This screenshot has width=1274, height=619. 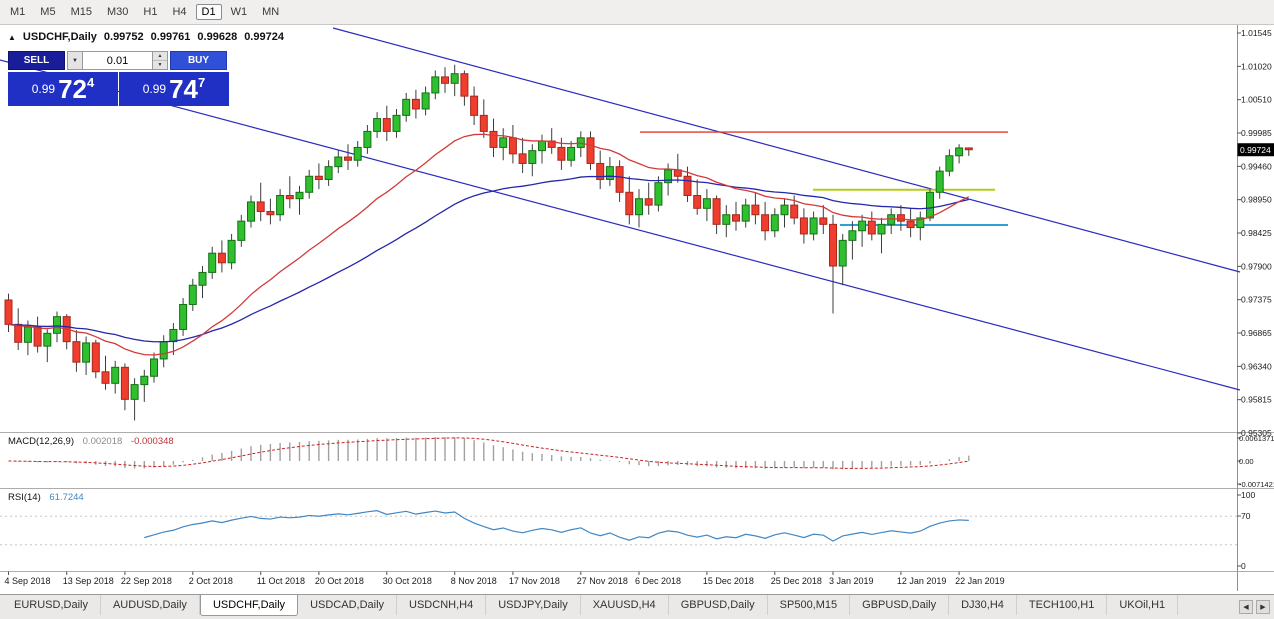 I want to click on date-tick-label: 22 Jan 2019, so click(x=980, y=581).